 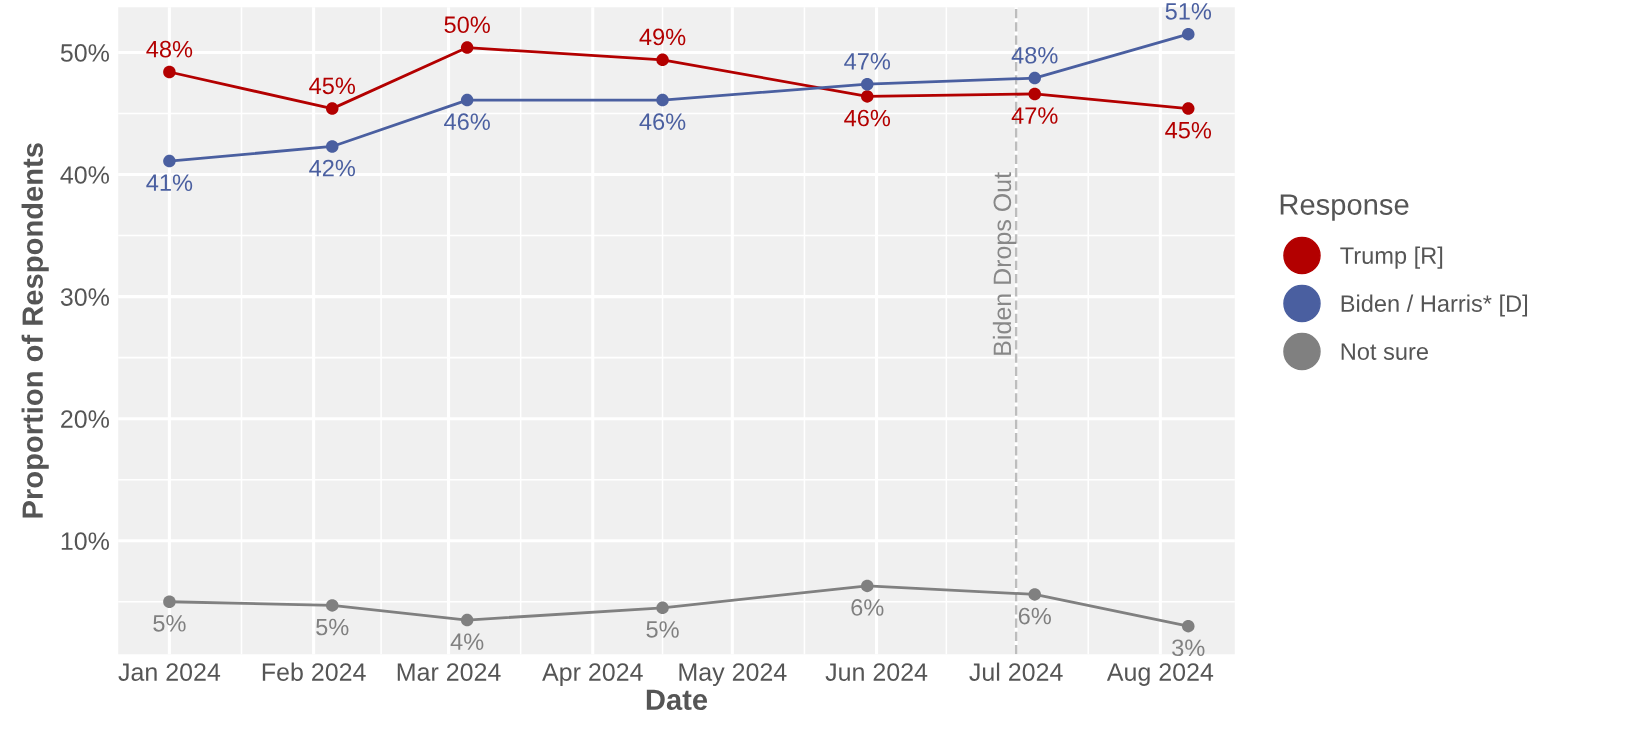 I want to click on y-tick-label: 40%, so click(x=84, y=175).